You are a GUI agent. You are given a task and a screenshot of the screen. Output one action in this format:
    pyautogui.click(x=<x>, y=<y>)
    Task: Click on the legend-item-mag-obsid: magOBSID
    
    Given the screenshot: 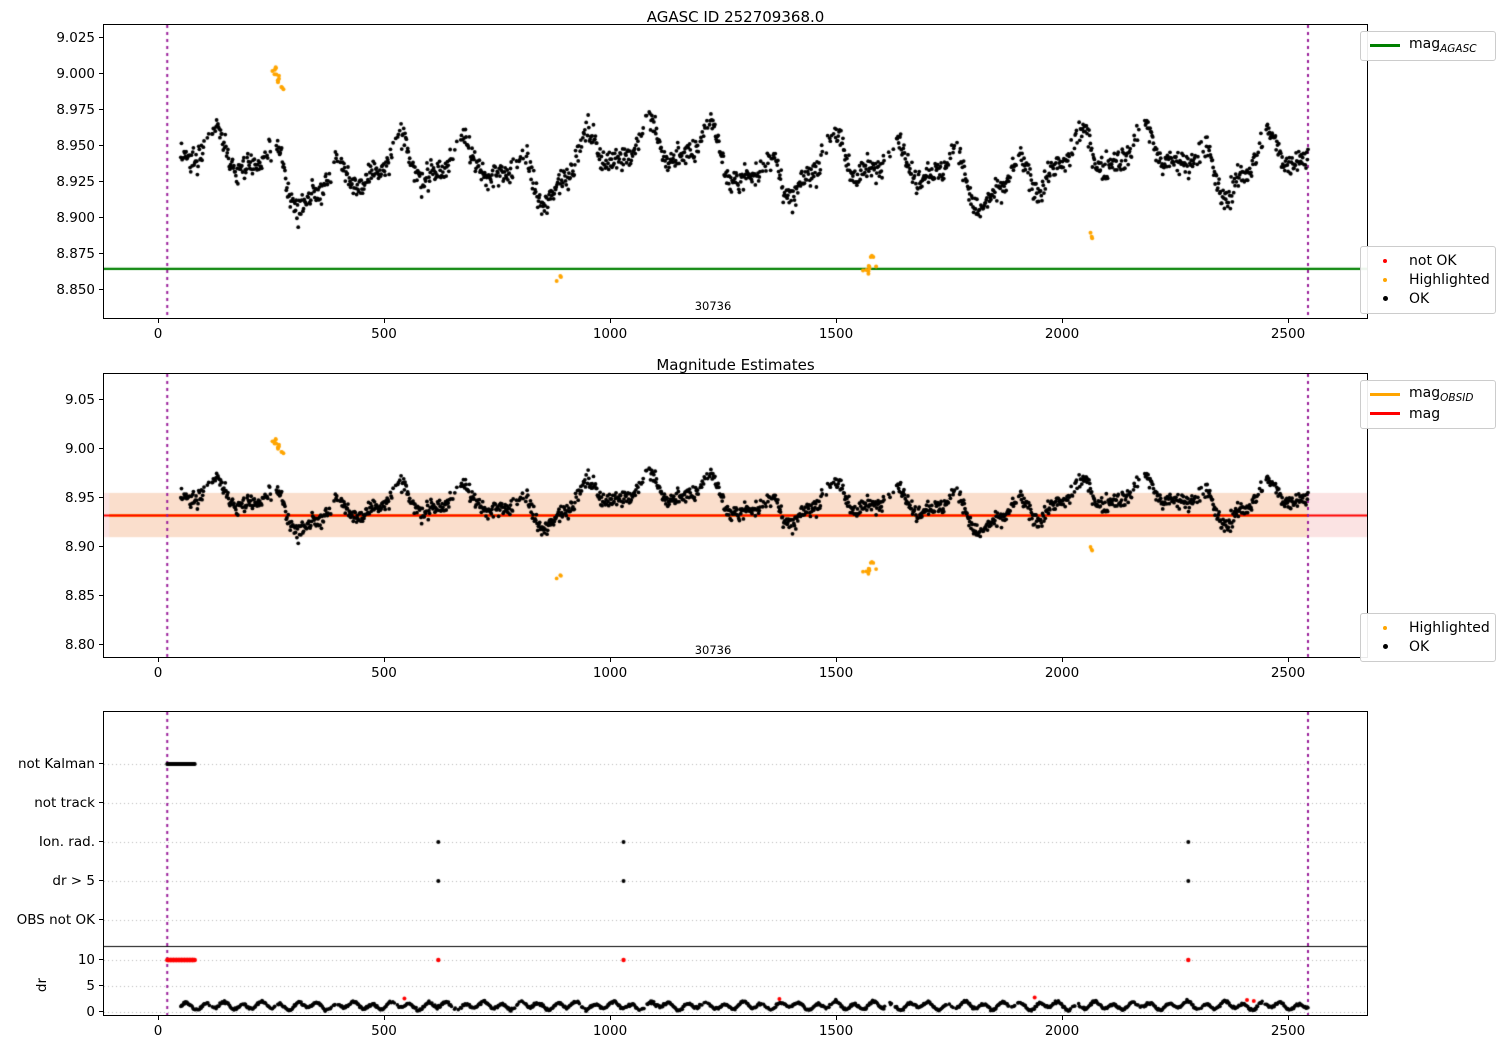 What is the action you would take?
    pyautogui.click(x=1428, y=394)
    